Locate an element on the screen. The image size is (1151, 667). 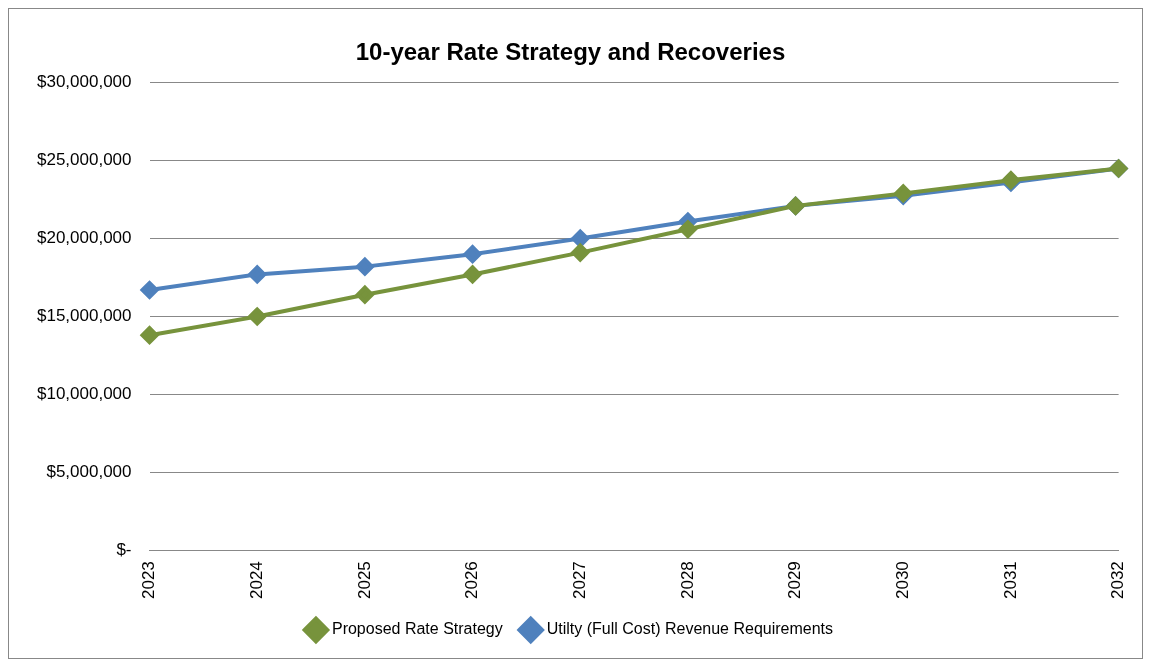
y-tick-label: $25,000,000 is located at coordinates (84, 160).